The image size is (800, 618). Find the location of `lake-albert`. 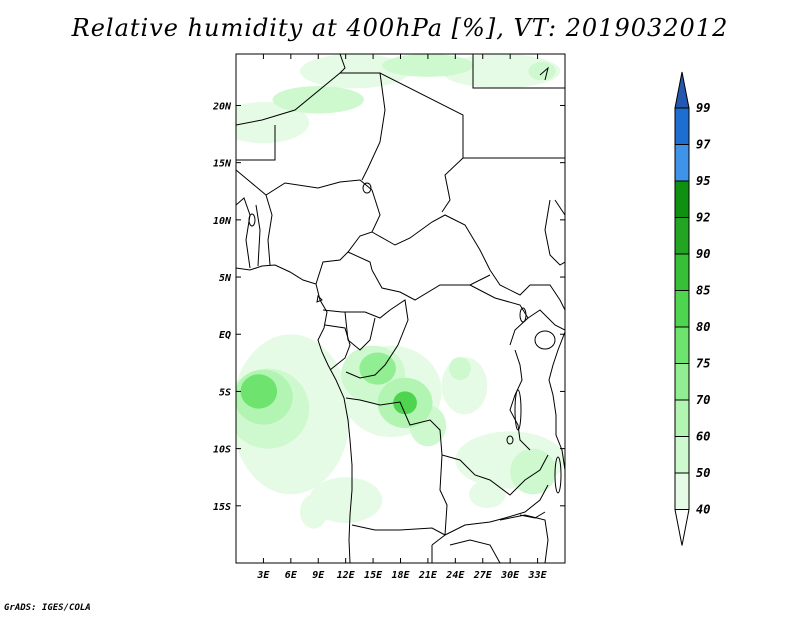

lake-albert is located at coordinates (523, 315).